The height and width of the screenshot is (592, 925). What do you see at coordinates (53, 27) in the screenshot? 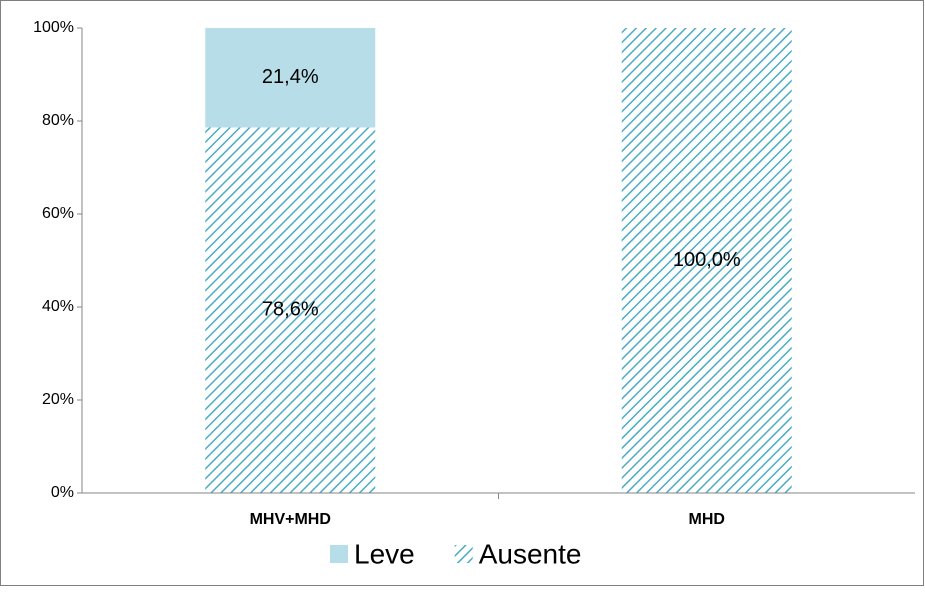
I see `y-tick-label: 100%` at bounding box center [53, 27].